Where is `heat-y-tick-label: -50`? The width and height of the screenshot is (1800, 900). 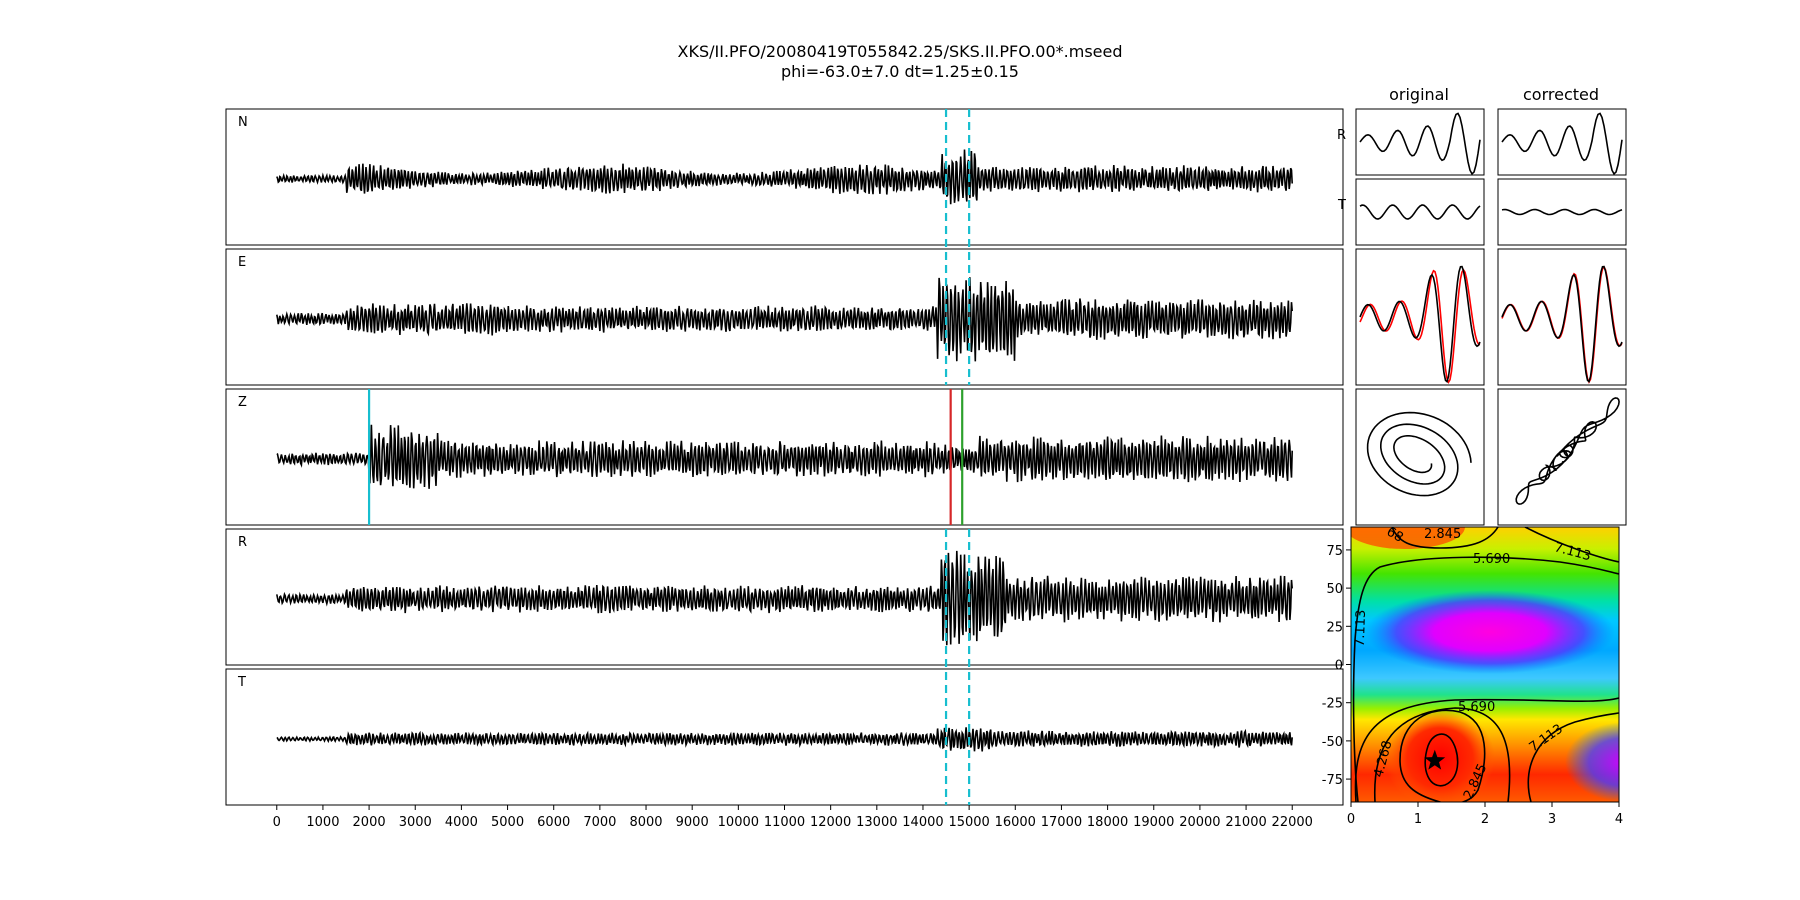 heat-y-tick-label: -50 is located at coordinates (1332, 742).